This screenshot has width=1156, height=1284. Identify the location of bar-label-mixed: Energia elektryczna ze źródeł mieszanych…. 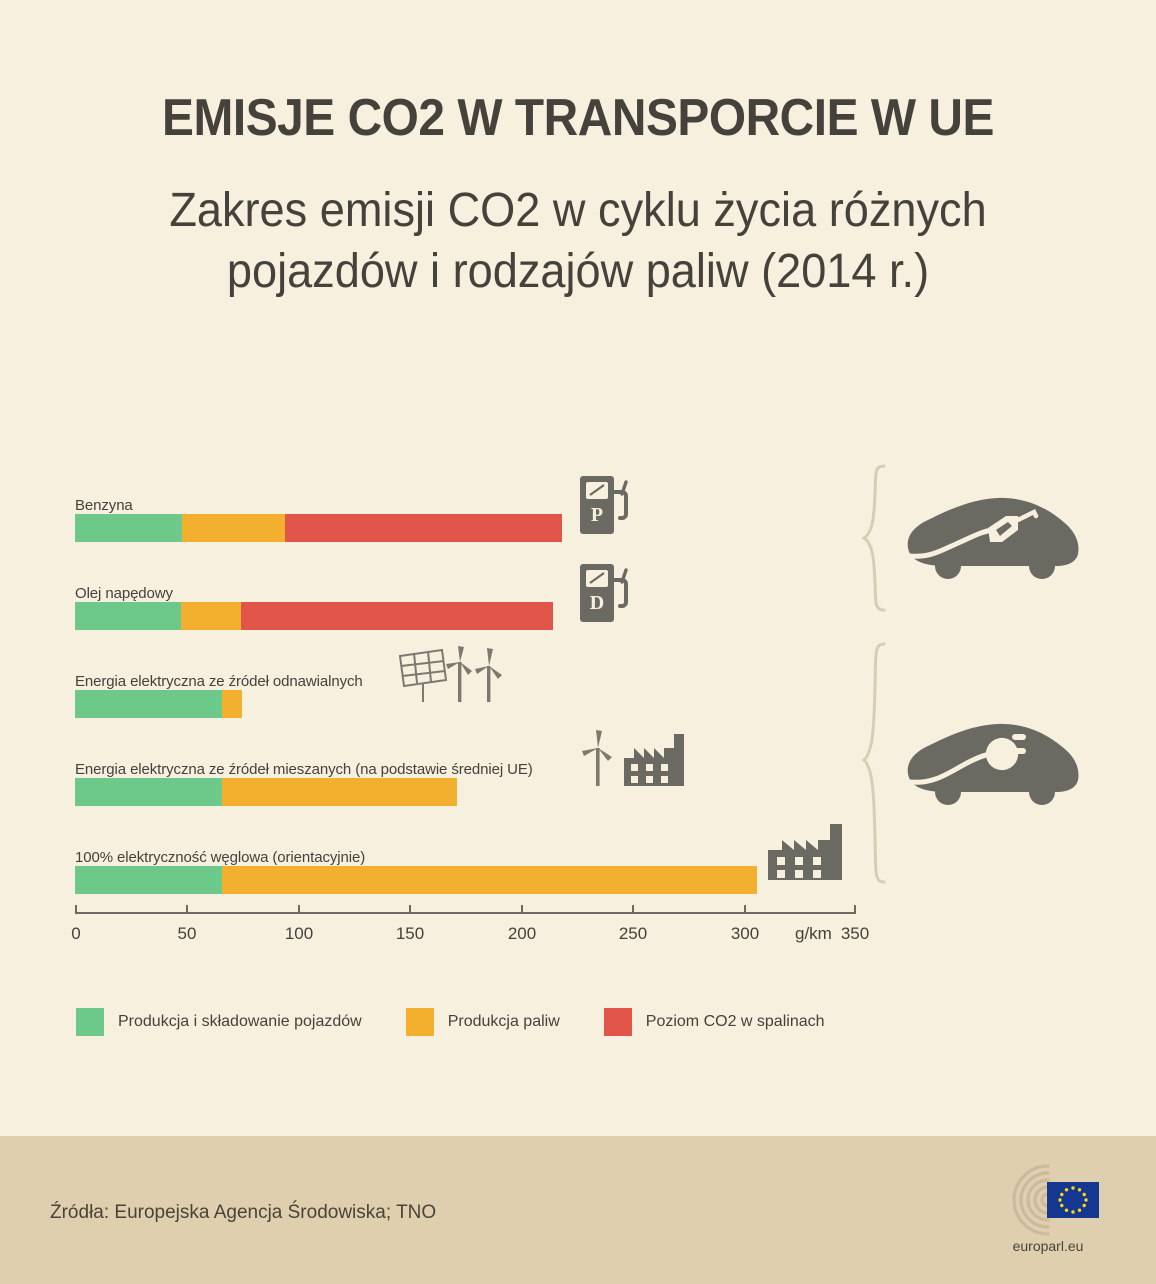
(304, 769).